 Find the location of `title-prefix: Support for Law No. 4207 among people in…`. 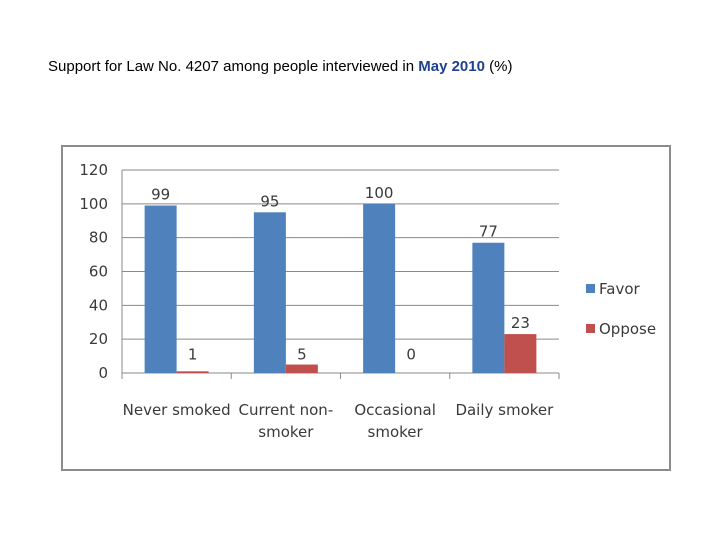

title-prefix: Support for Law No. 4207 among people in… is located at coordinates (233, 66).